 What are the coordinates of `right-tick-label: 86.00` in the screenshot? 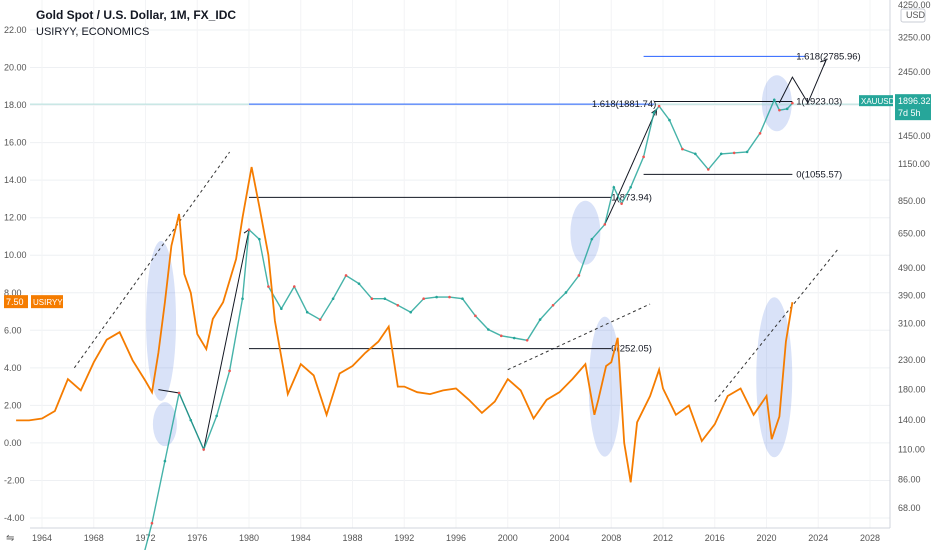 It's located at (909, 479).